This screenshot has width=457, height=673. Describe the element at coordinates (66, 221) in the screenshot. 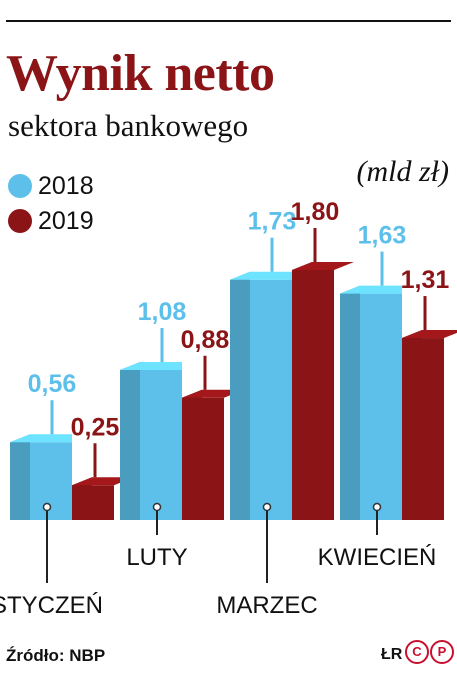

I see `legend-label-2019: 2019` at that location.